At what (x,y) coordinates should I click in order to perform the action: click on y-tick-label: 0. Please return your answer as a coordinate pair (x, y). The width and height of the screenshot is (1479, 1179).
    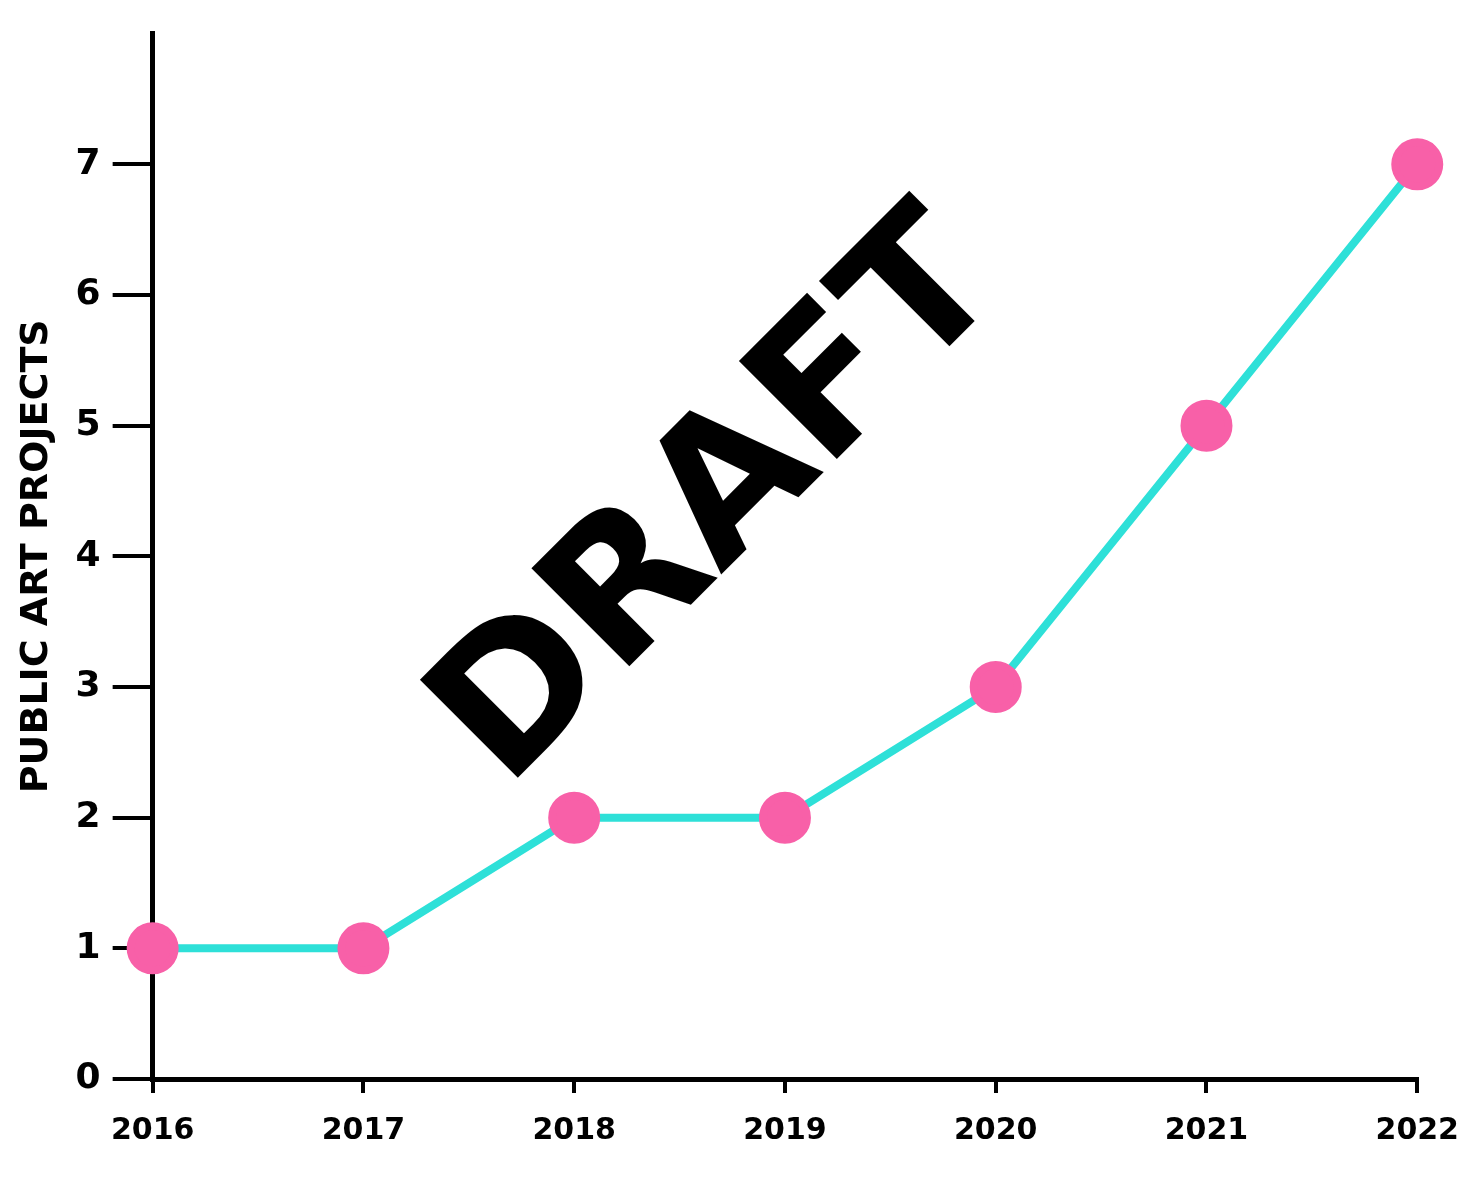
    Looking at the image, I should click on (88, 1076).